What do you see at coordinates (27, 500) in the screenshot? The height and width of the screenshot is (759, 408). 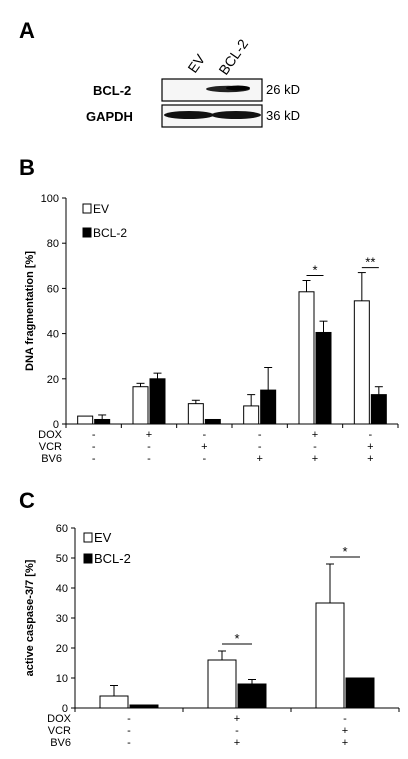 I see `panel-c-letter: C` at bounding box center [27, 500].